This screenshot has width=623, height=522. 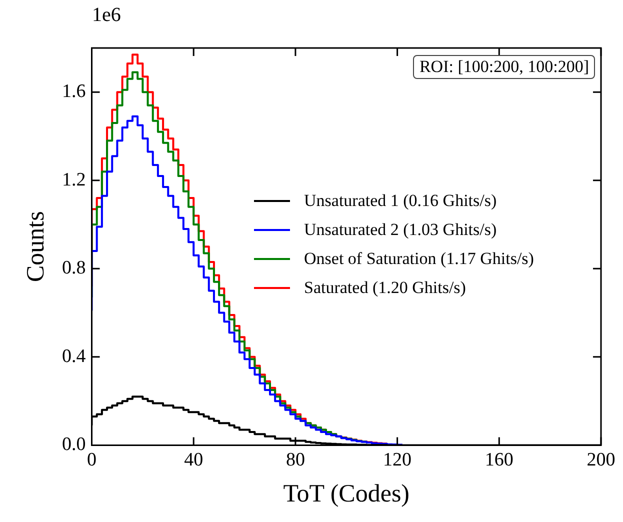 What do you see at coordinates (295, 460) in the screenshot?
I see `x-tick-label: 80` at bounding box center [295, 460].